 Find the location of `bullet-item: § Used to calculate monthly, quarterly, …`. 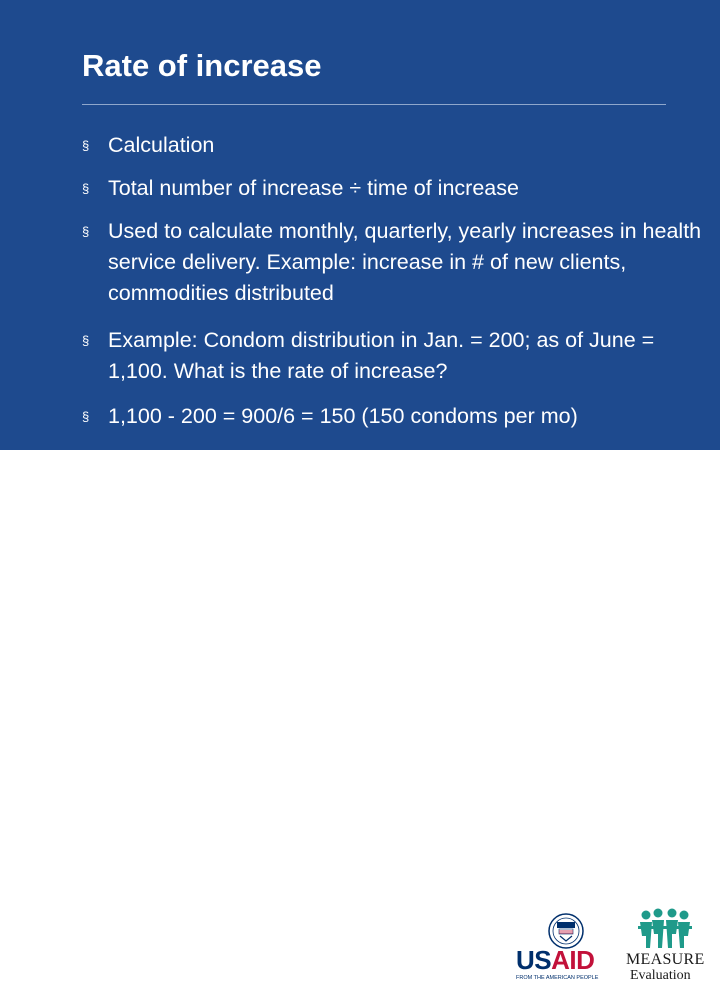

bullet-item: § Used to calculate monthly, quarterly, … is located at coordinates (392, 262).